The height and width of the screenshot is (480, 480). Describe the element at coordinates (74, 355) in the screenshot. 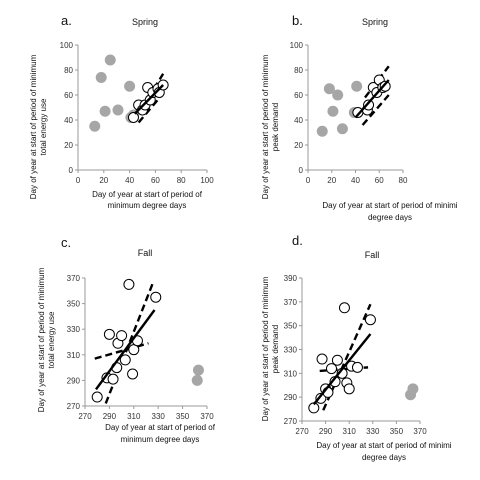

I see `y-tick-label: 310` at that location.